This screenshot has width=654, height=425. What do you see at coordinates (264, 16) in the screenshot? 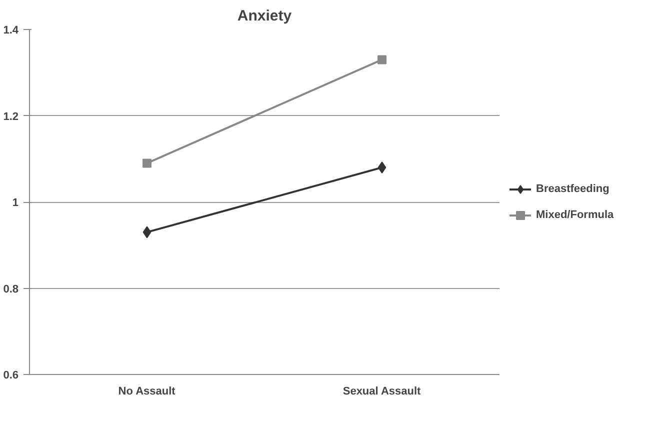
I see `chart-title: Anxiety` at bounding box center [264, 16].